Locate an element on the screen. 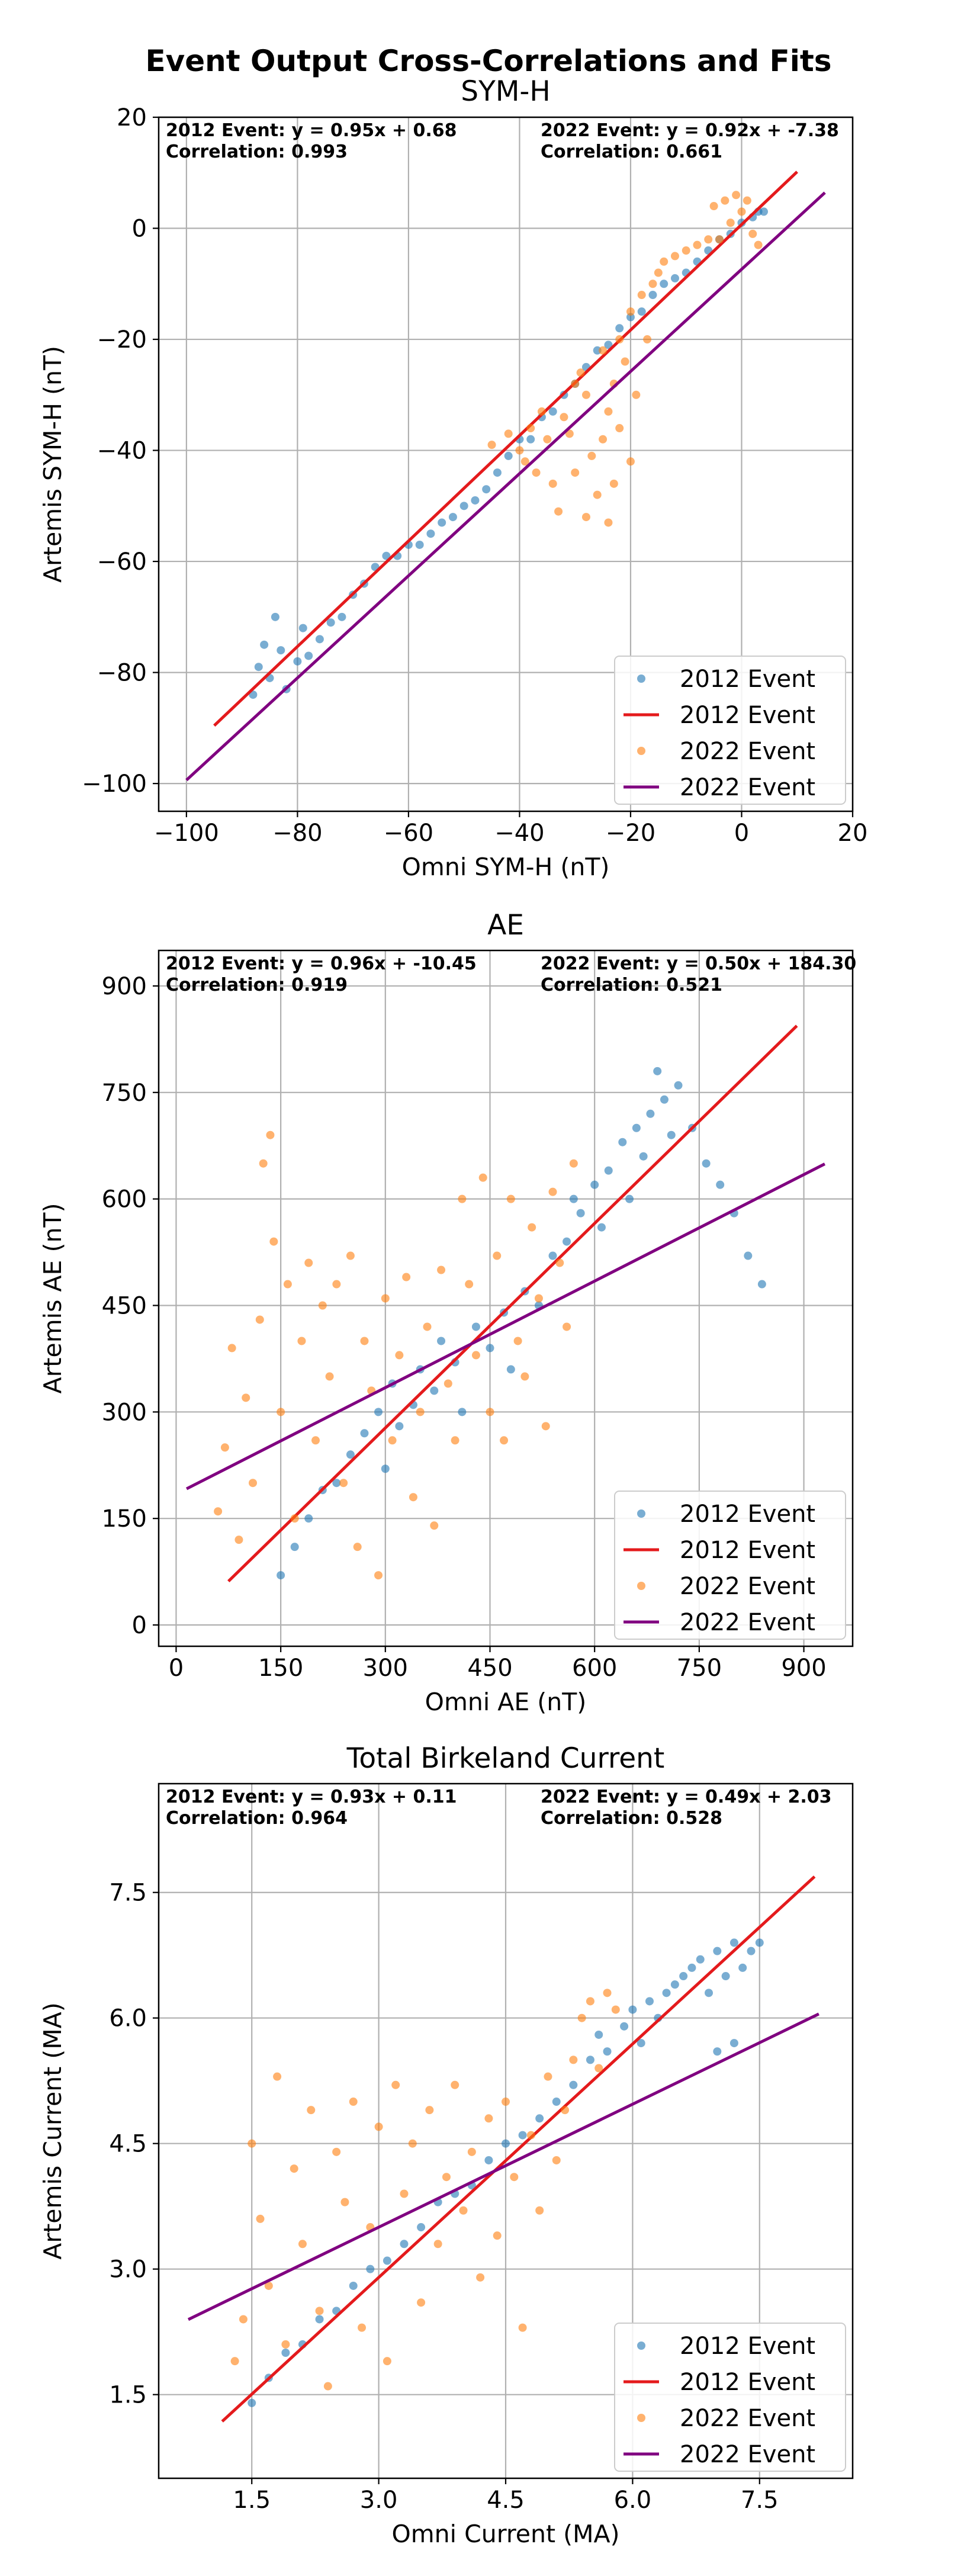 This screenshot has height=2576, width=977. fit-annotation: Correlation: 0.661 is located at coordinates (631, 152).